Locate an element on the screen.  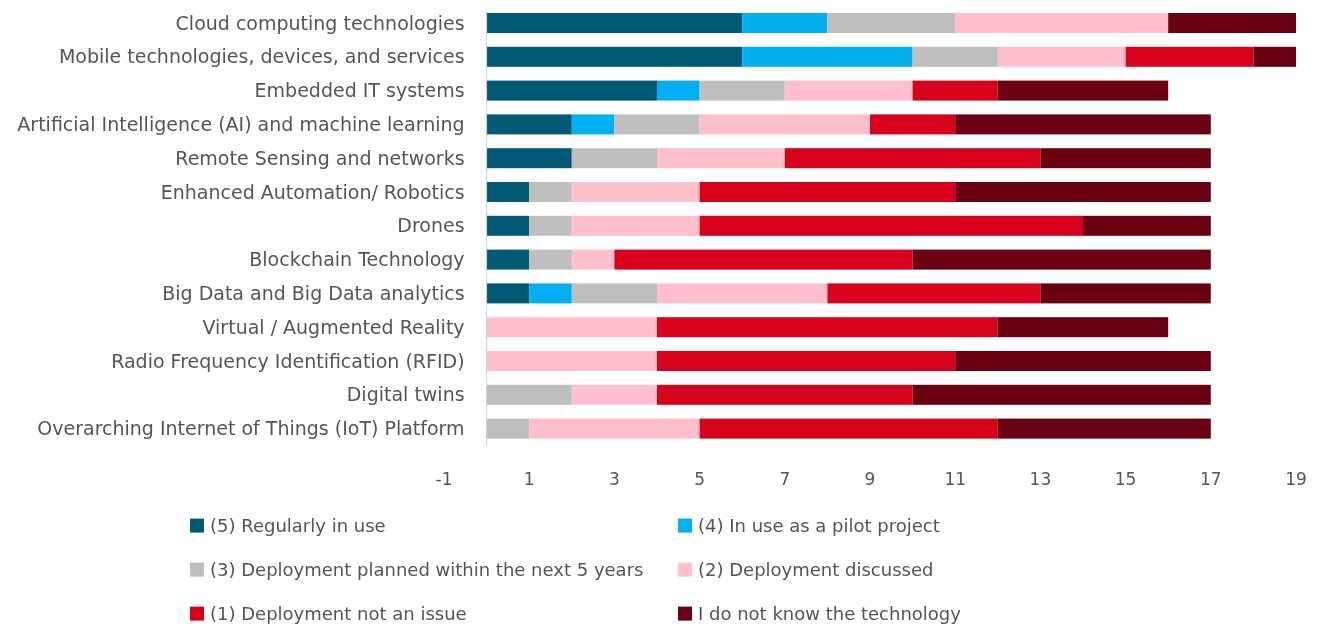
x-tick-label: 13 is located at coordinates (1040, 478).